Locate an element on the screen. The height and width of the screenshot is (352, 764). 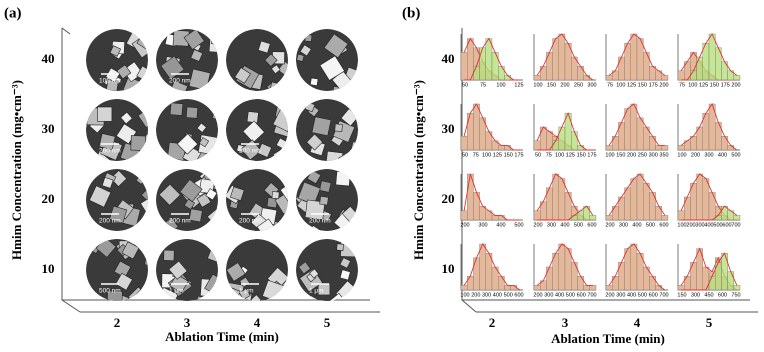
x-tick-label: 3 is located at coordinates (565, 322).